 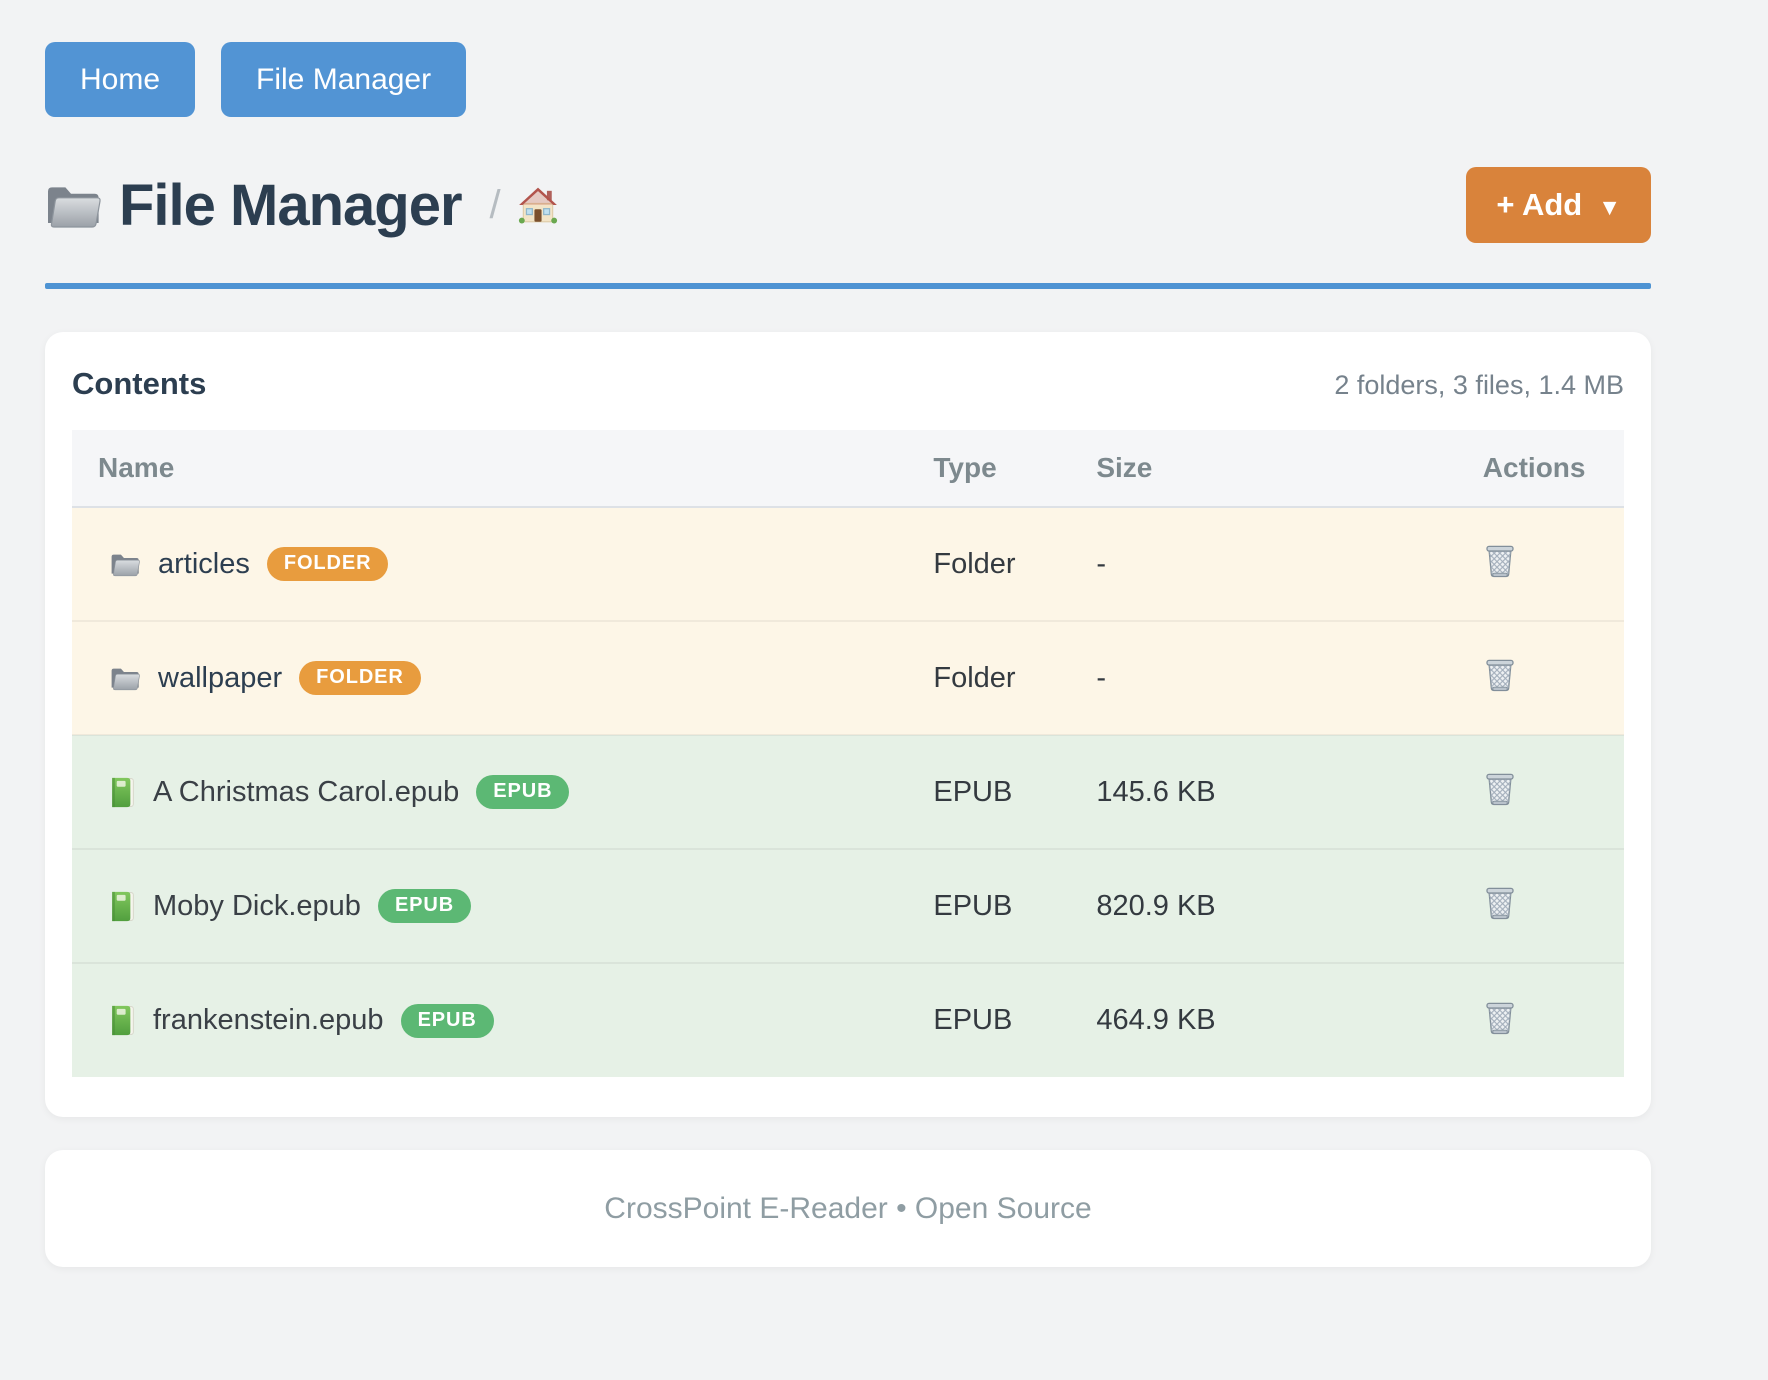 What do you see at coordinates (1282, 1019) in the screenshot?
I see `size-cell: 464.9 KB` at bounding box center [1282, 1019].